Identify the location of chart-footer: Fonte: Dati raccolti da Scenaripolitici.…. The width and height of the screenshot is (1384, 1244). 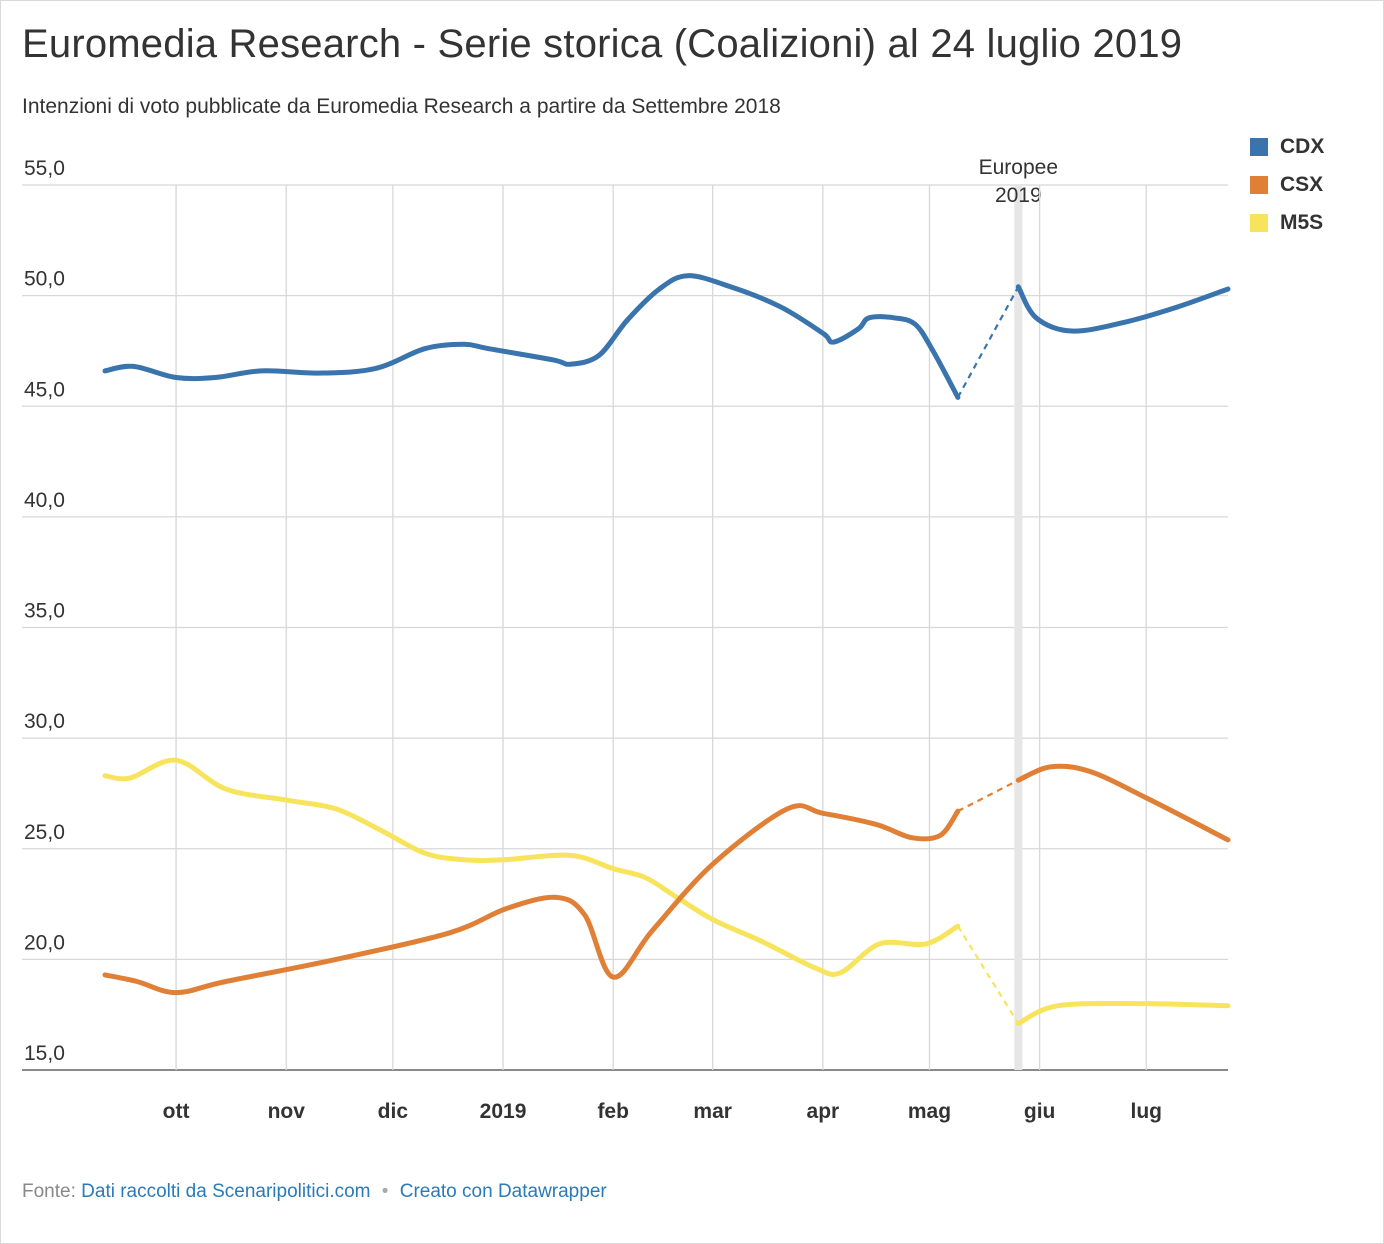
(314, 1192).